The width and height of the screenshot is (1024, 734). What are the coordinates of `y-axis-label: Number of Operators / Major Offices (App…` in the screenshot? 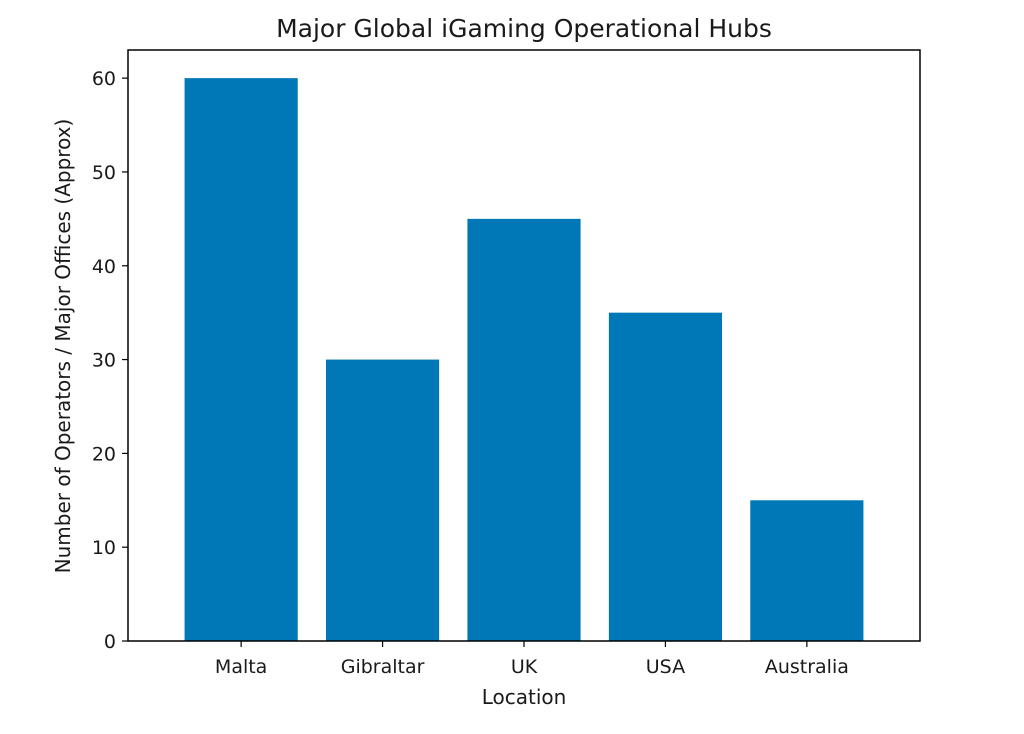 It's located at (63, 346).